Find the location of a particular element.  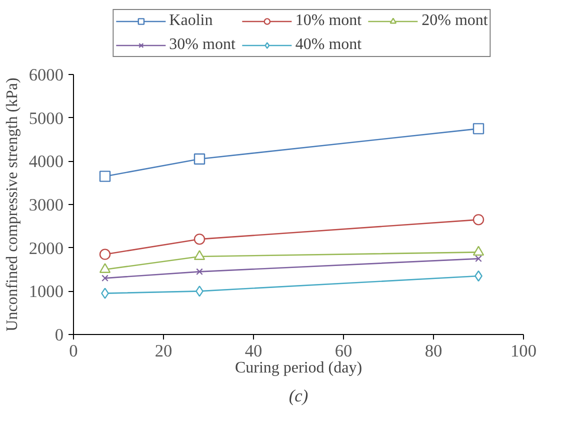

x-tick-label: 40 is located at coordinates (253, 351).